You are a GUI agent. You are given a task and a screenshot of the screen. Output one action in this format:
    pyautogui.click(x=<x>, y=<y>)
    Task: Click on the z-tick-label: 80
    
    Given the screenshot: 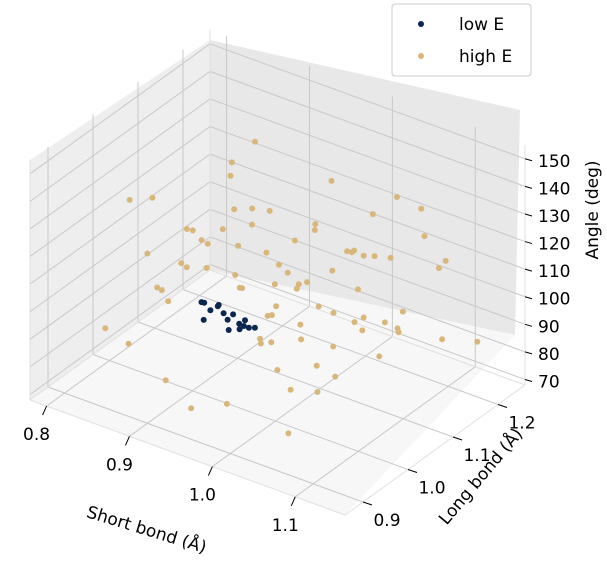 What is the action you would take?
    pyautogui.click(x=549, y=355)
    